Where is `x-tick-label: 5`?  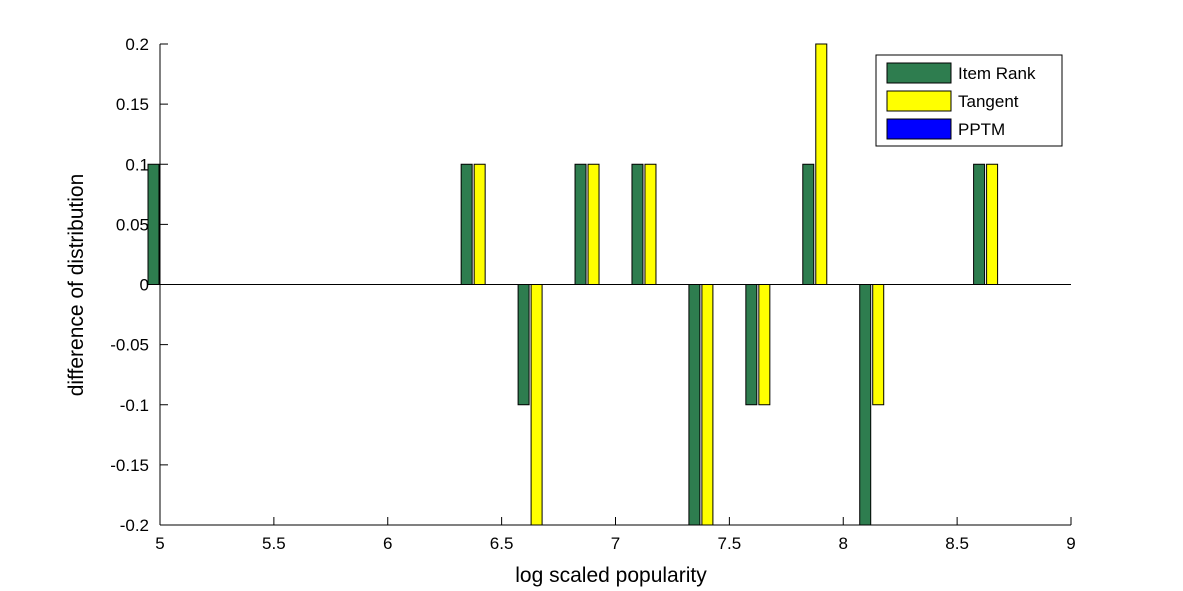 x-tick-label: 5 is located at coordinates (159, 543).